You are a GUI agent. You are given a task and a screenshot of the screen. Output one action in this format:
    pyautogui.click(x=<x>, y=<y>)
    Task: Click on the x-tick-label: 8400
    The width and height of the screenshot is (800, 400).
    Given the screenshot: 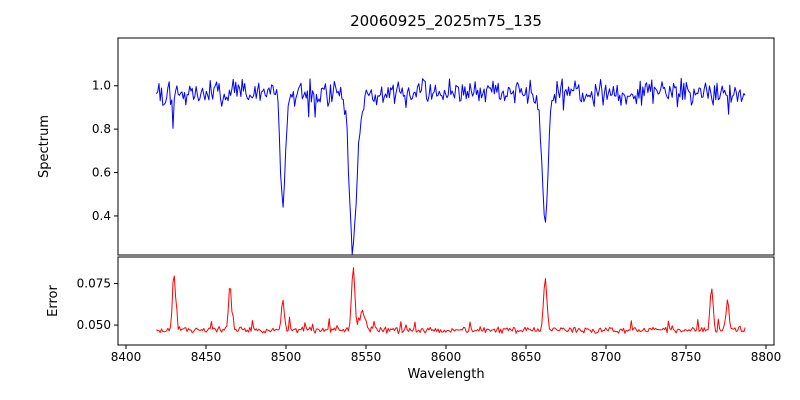 What is the action you would take?
    pyautogui.click(x=126, y=357)
    